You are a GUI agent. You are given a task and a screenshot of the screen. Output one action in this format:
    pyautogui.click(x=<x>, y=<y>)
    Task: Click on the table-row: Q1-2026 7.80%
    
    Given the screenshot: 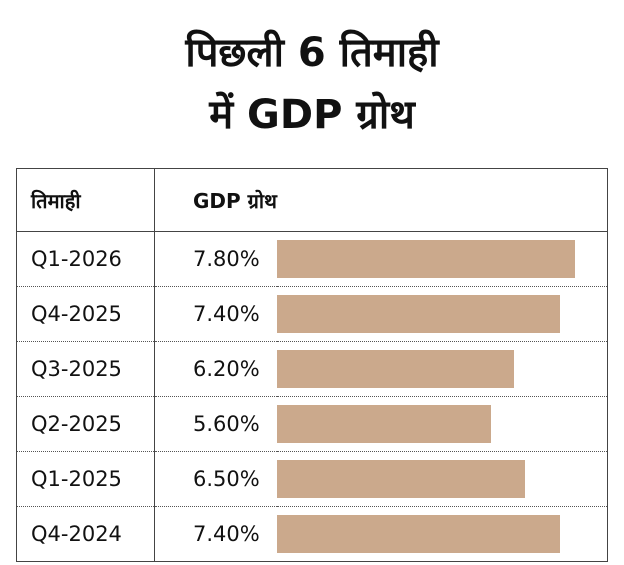 What is the action you would take?
    pyautogui.click(x=312, y=259)
    